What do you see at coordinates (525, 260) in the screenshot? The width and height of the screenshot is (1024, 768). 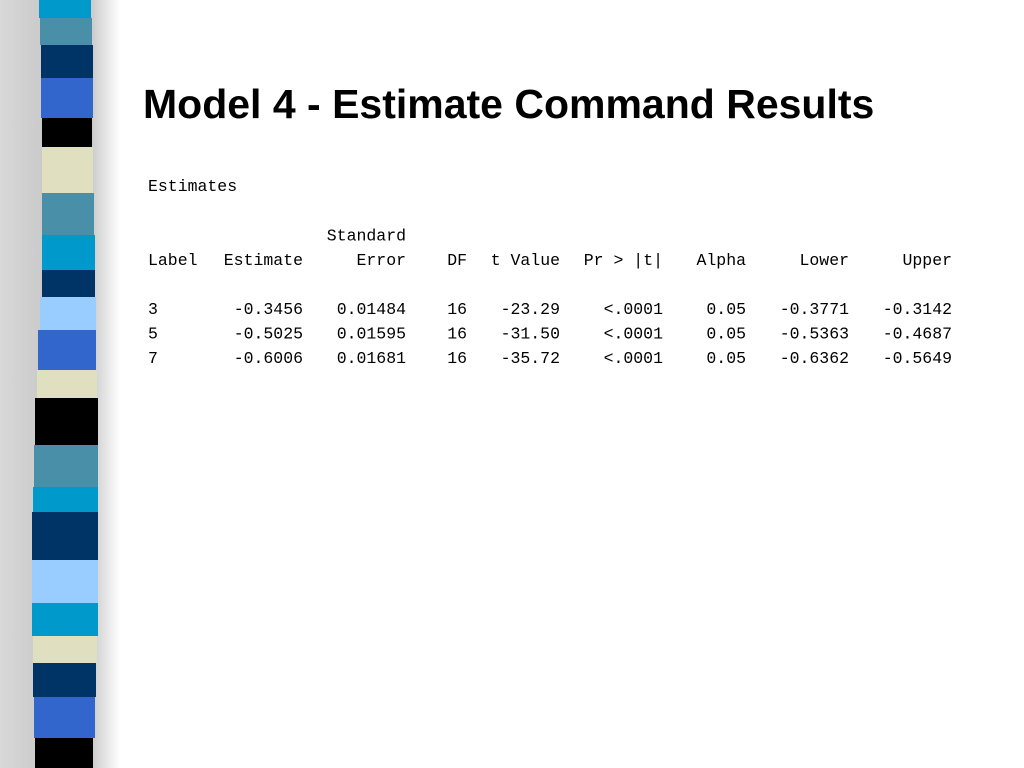 I see `column-header: t Value` at bounding box center [525, 260].